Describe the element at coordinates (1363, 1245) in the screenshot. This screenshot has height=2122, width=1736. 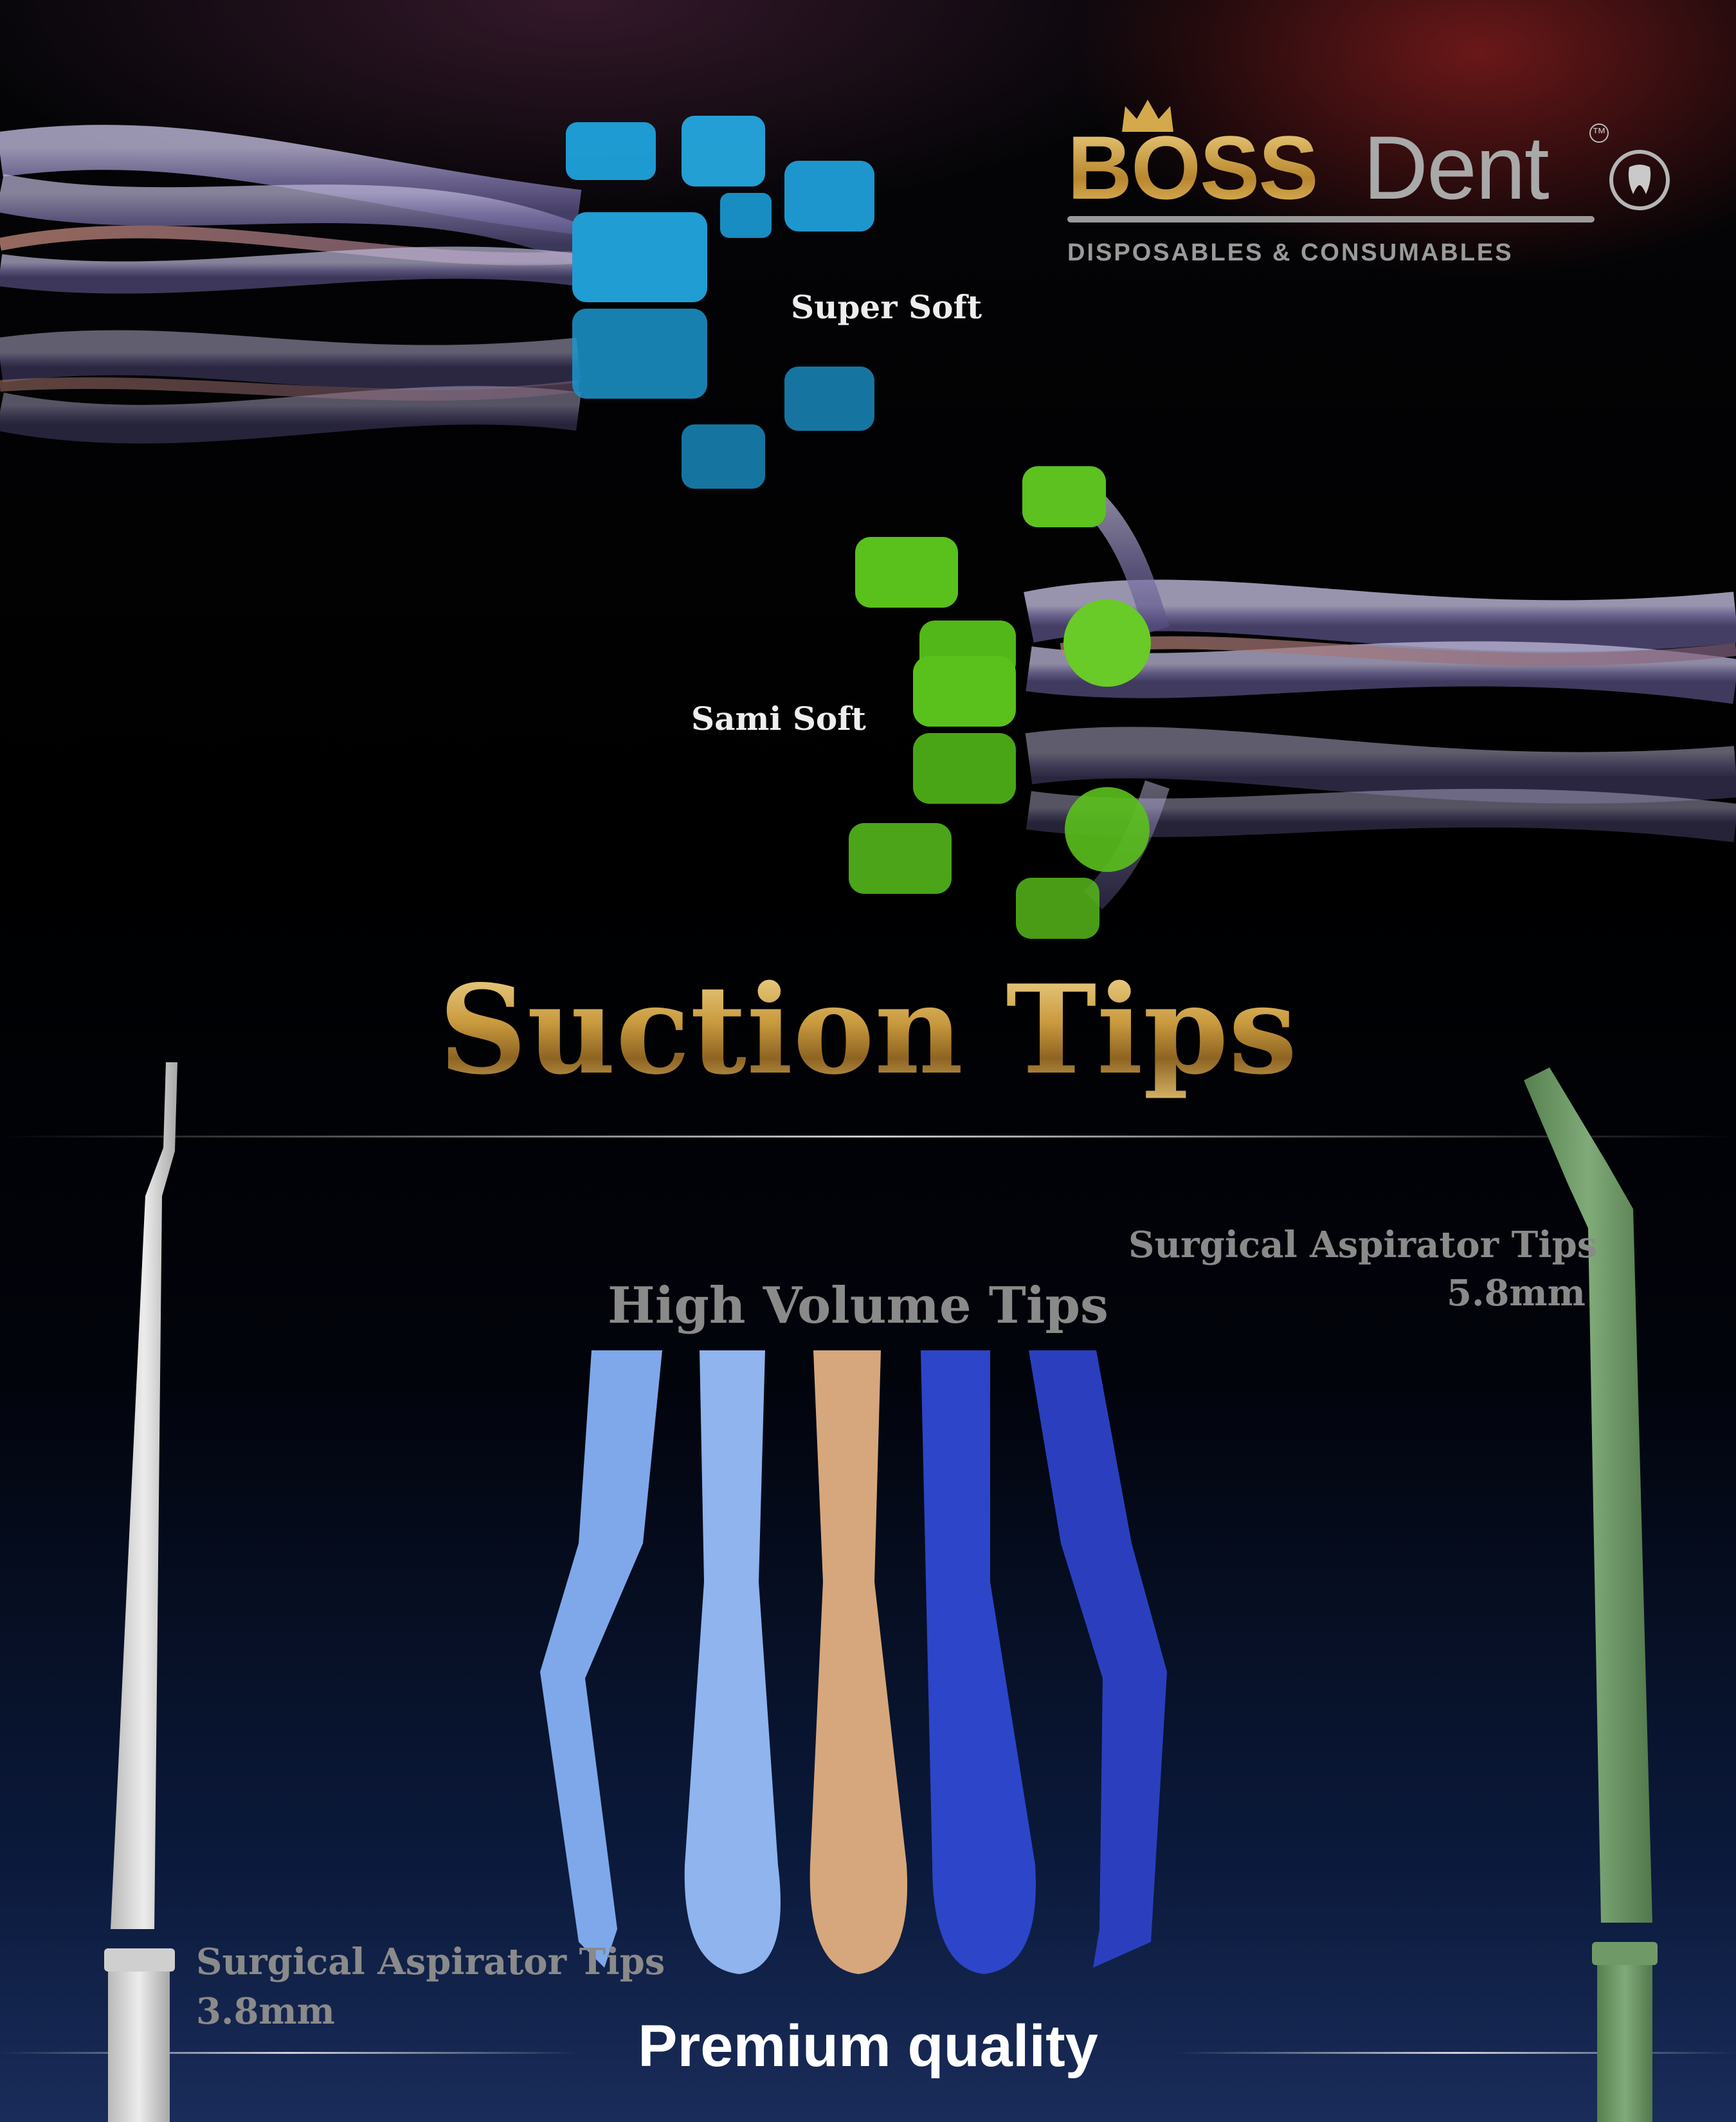
I see `label-surgical-large-name: Surgical Aspirator Tips` at that location.